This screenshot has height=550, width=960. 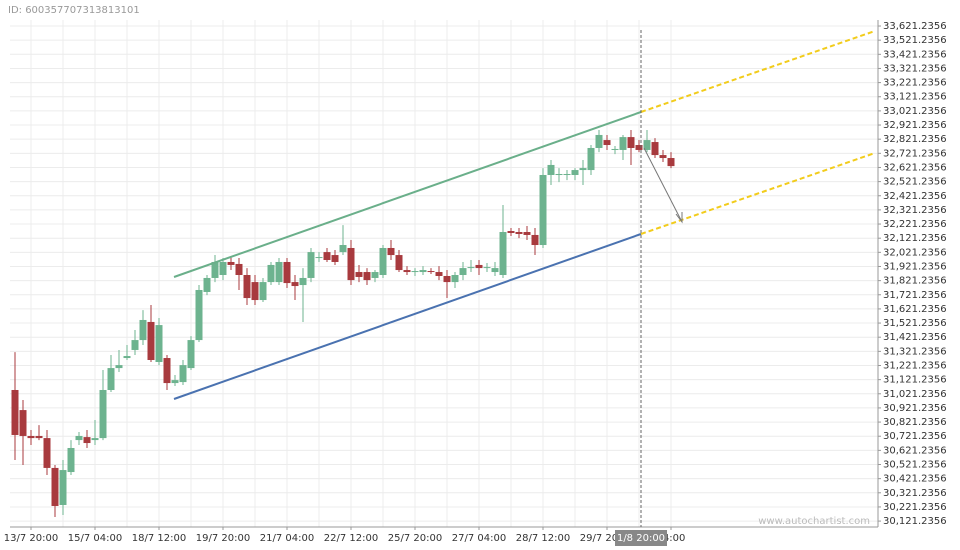 I want to click on crosshair-box, so click(x=641, y=538).